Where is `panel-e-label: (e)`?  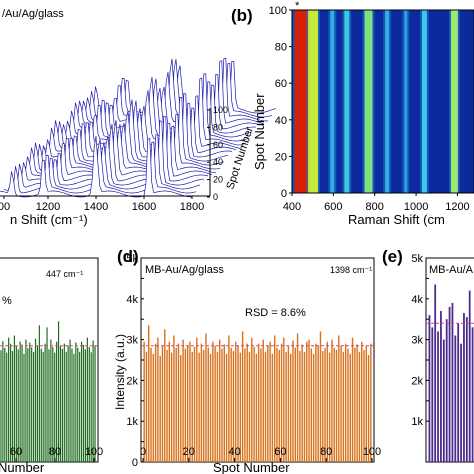 panel-e-label: (e) is located at coordinates (392, 256).